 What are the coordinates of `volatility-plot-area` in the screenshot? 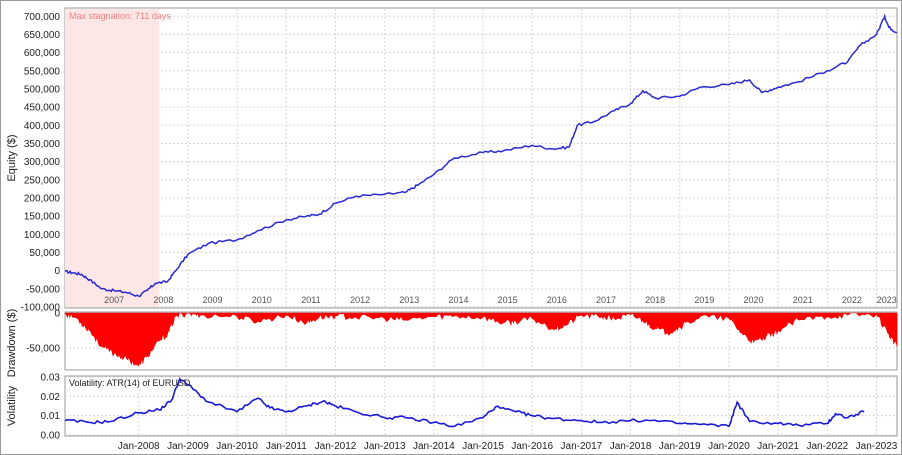 It's located at (481, 406).